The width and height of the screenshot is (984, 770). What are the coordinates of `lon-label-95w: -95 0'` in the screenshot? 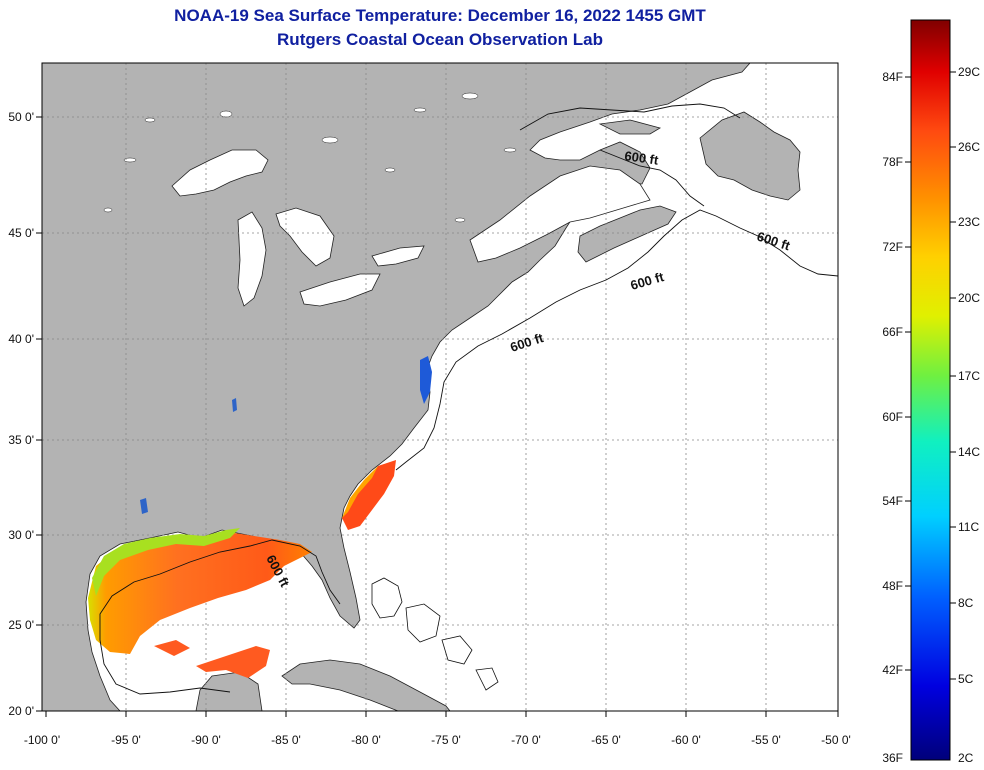 It's located at (126, 740).